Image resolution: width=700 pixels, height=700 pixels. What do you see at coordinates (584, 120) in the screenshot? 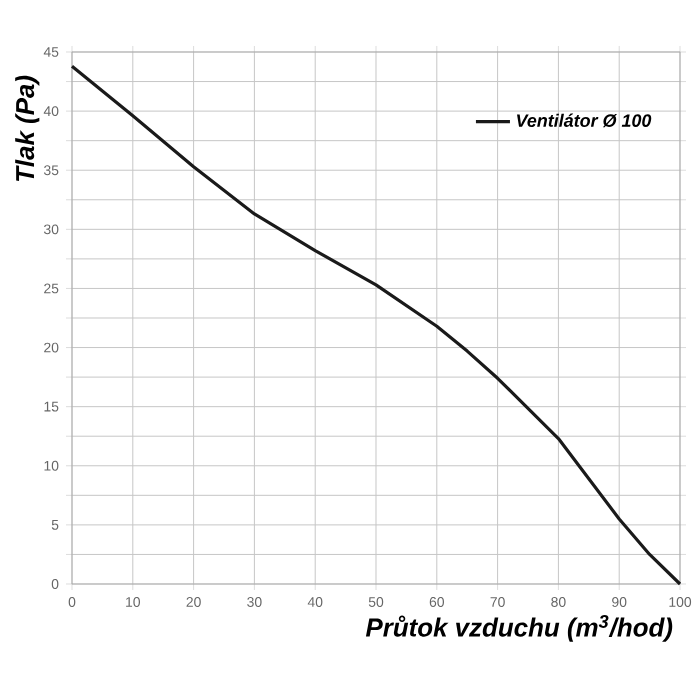
I see `legend-label: Ventilátor Ø 100` at bounding box center [584, 120].